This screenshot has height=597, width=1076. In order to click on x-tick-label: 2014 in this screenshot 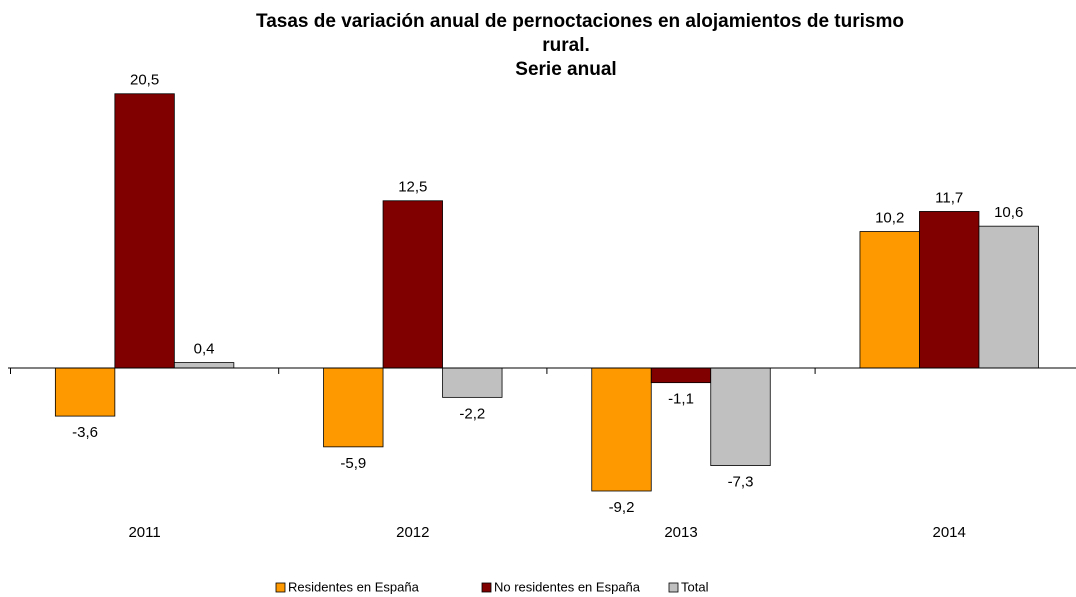, I will do `click(949, 532)`.